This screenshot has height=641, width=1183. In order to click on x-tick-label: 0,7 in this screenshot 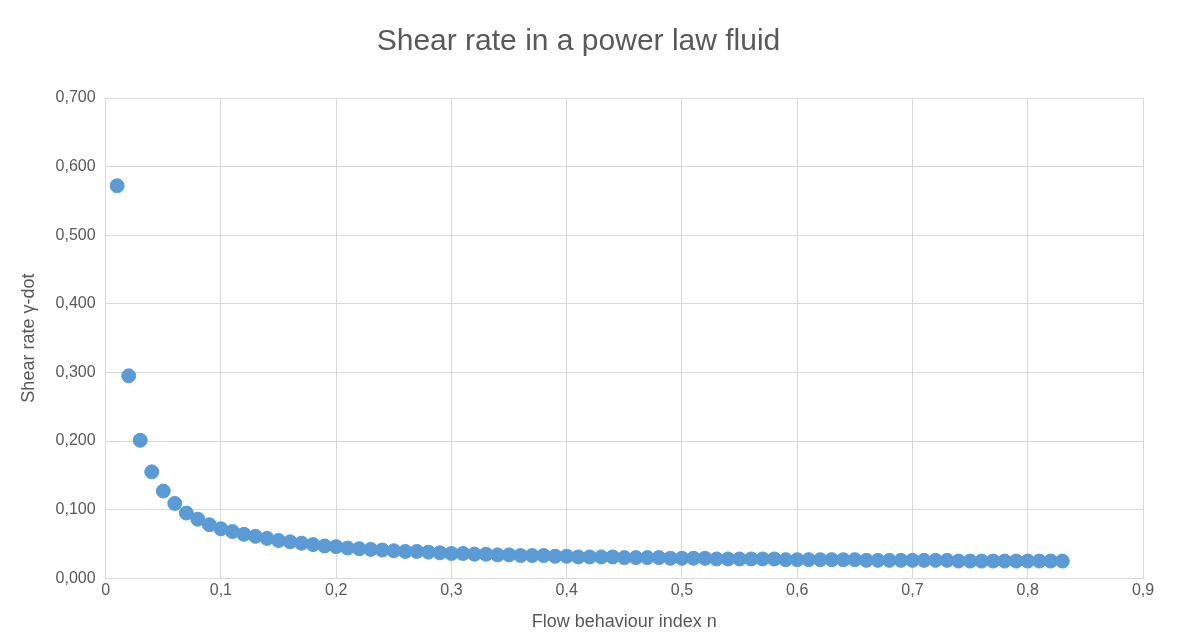, I will do `click(912, 590)`.